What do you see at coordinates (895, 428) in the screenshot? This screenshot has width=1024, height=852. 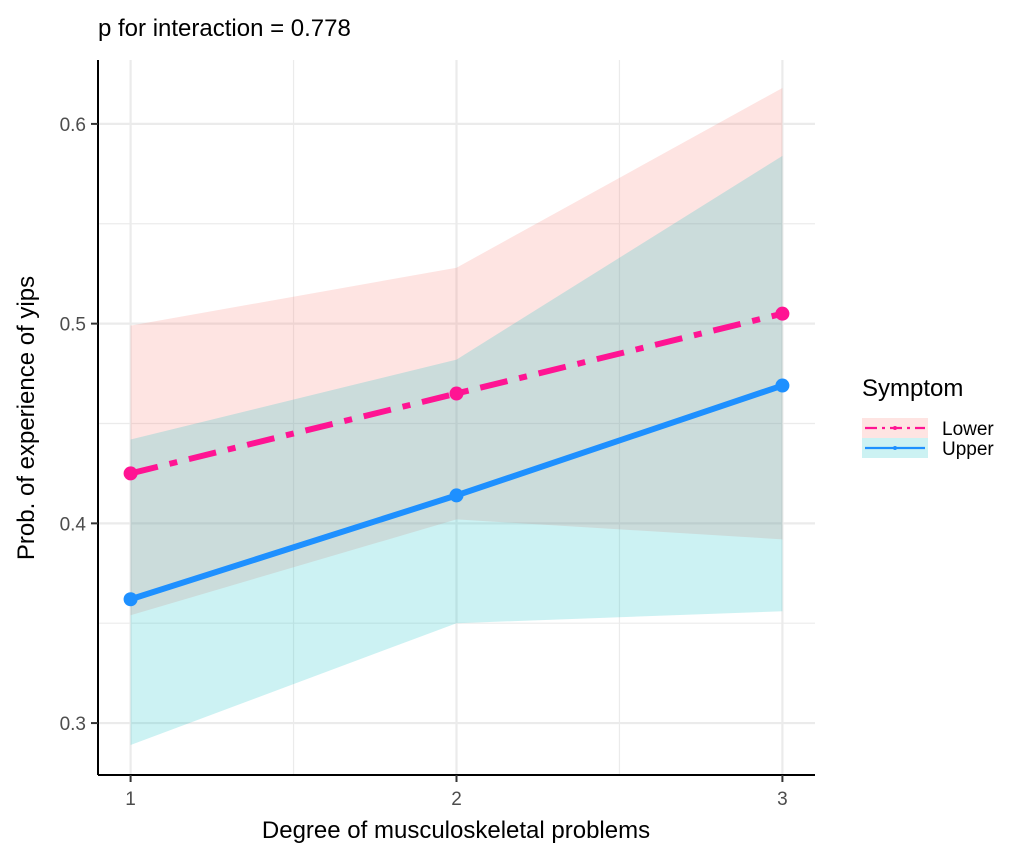 I see `legend-key-point-lower` at bounding box center [895, 428].